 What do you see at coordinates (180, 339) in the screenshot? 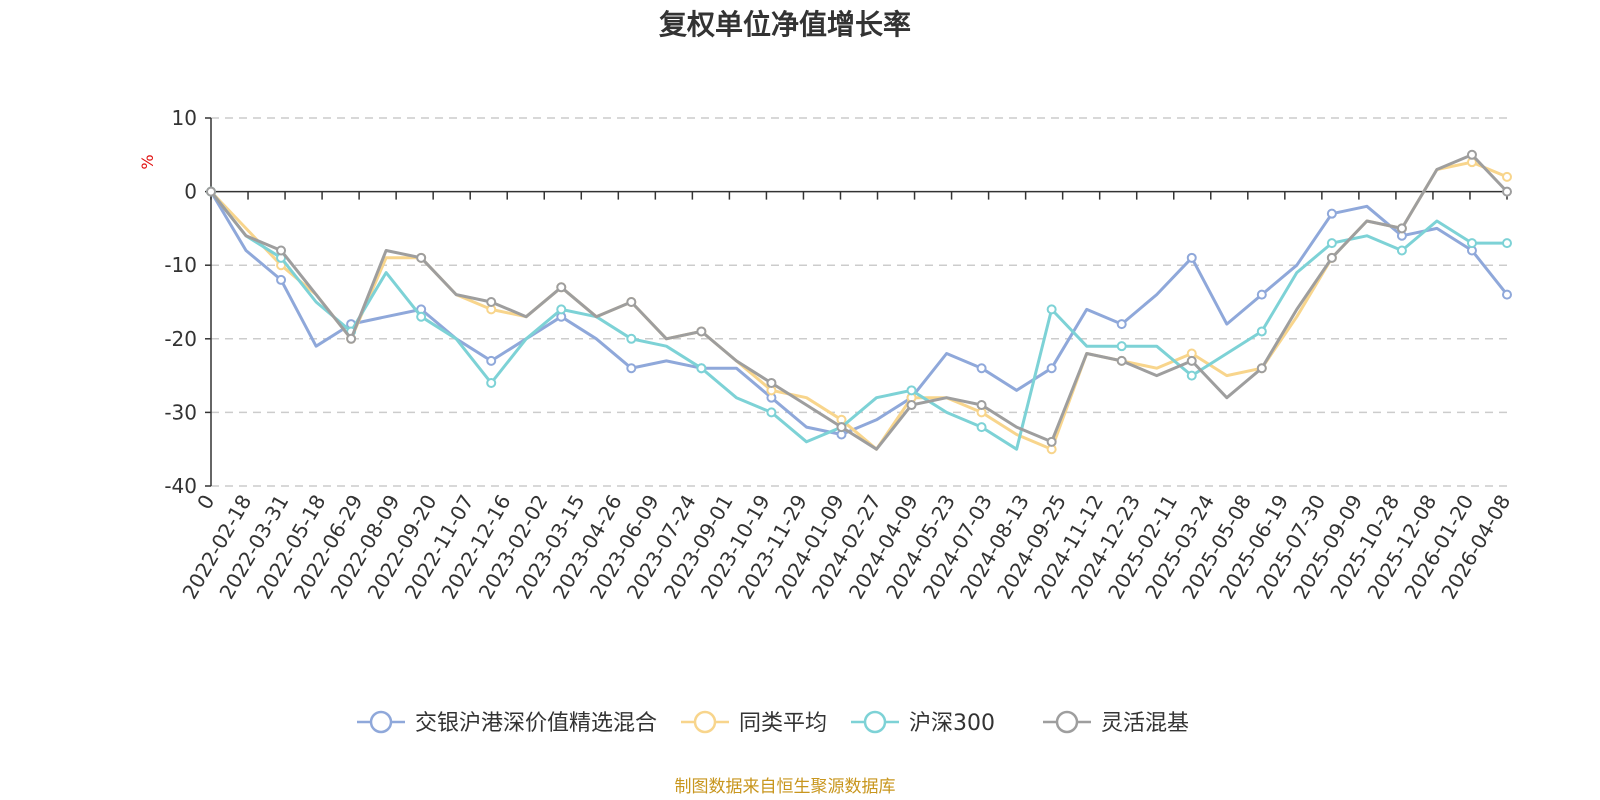
I see `y-tick-label: -20` at bounding box center [180, 339].